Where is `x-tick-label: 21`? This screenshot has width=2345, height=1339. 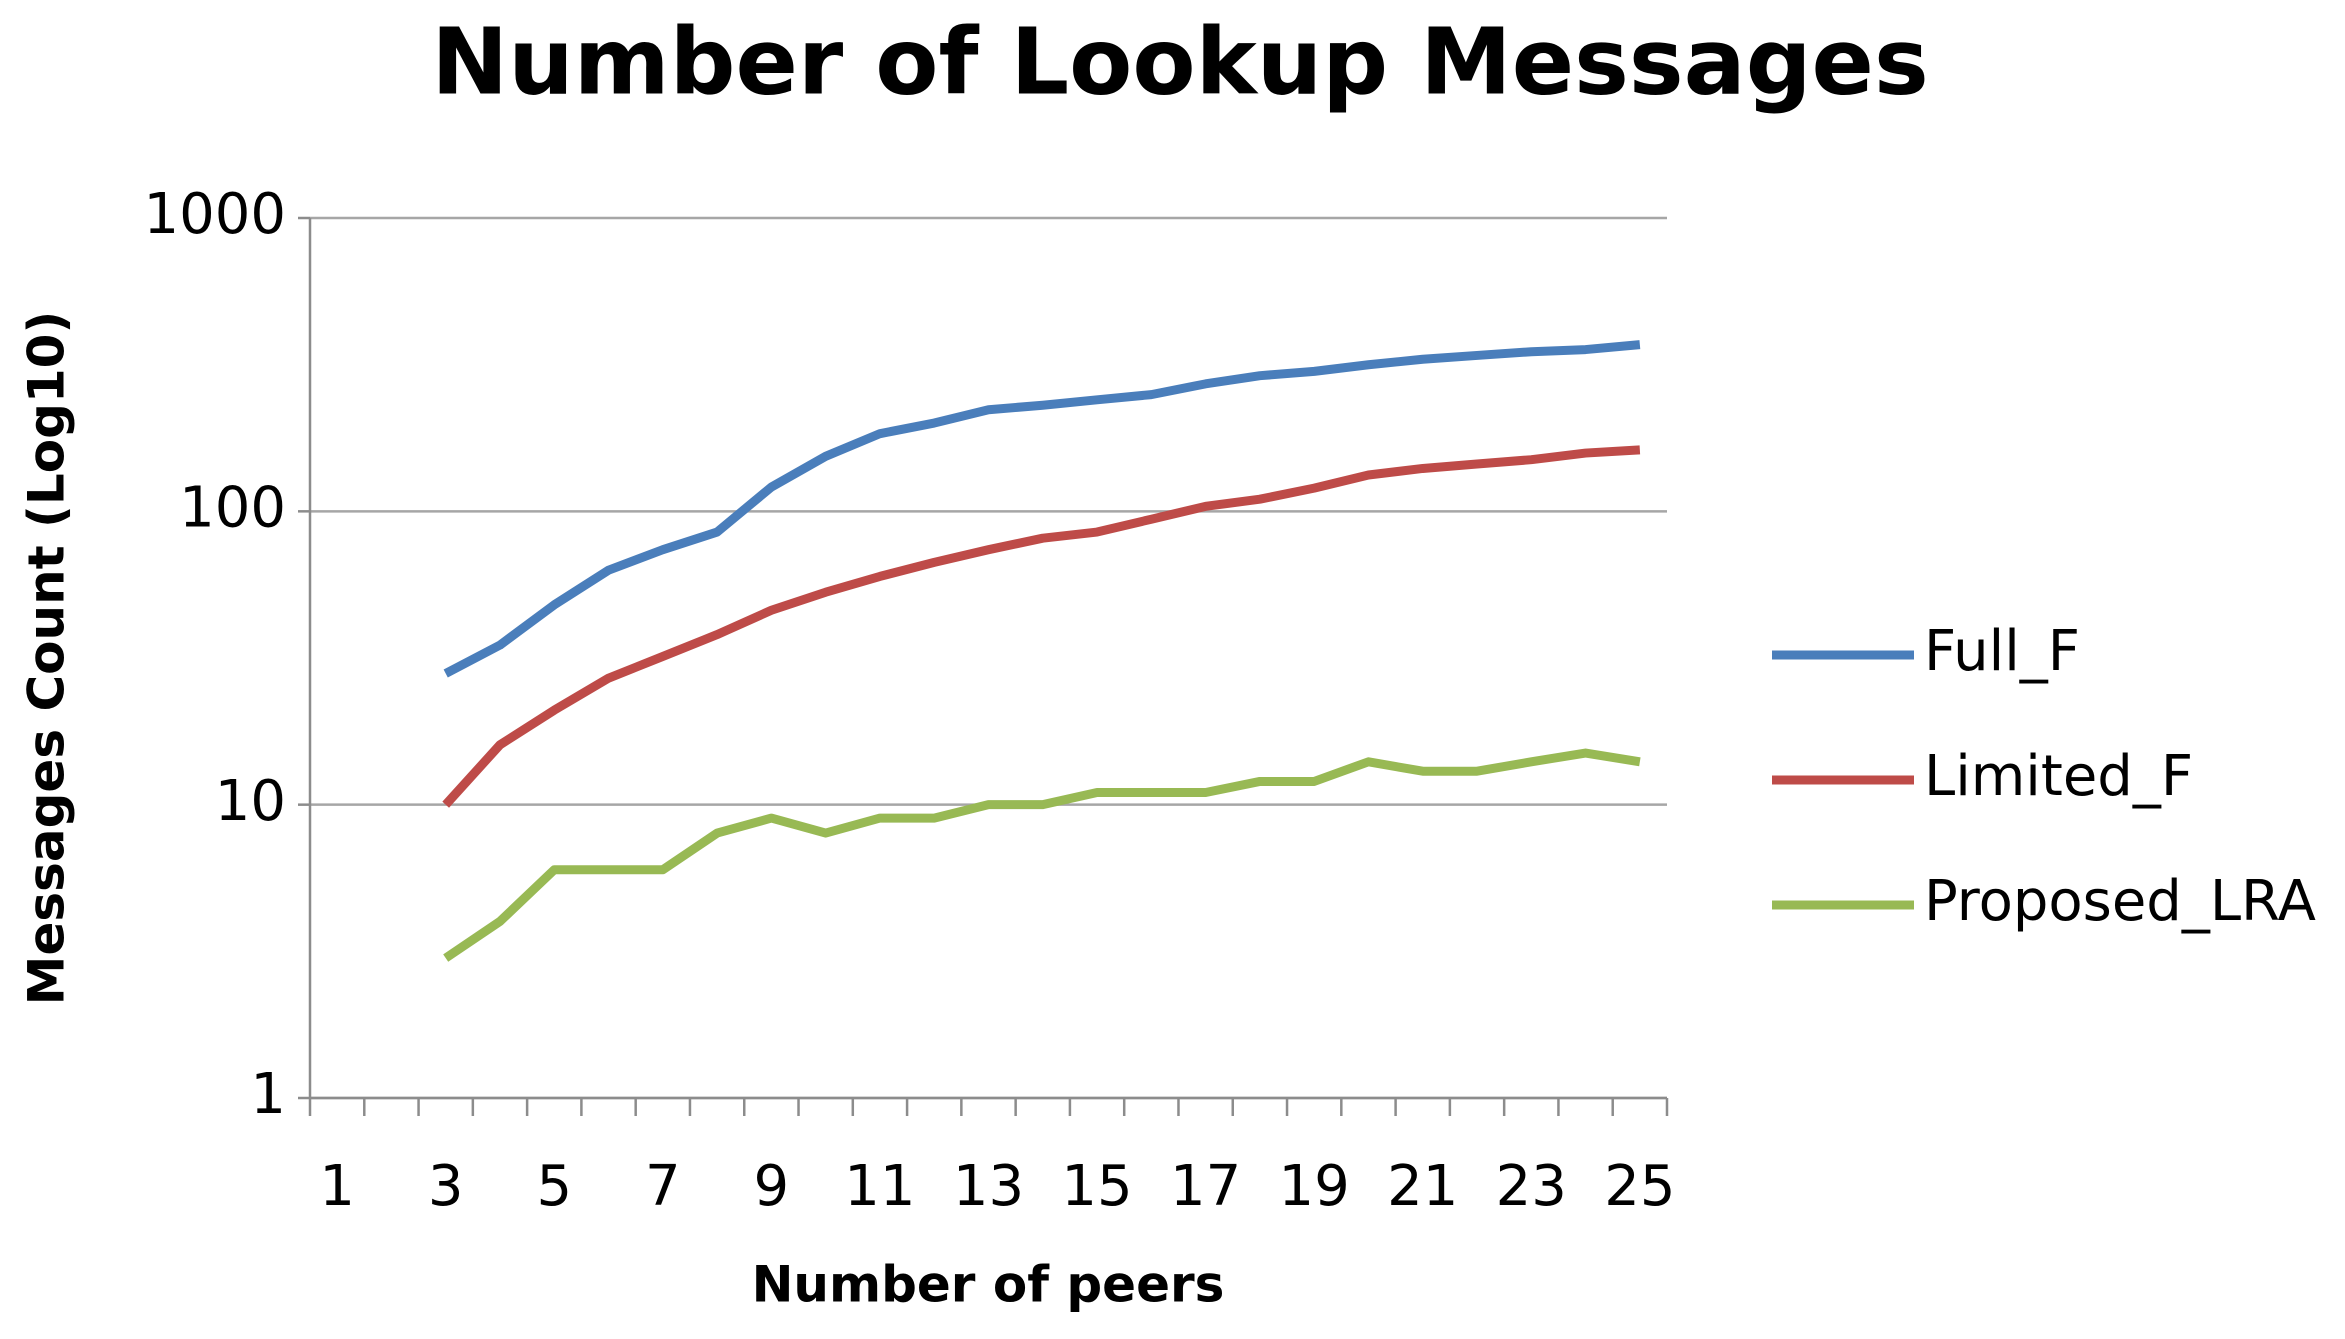
x-tick-label: 21 is located at coordinates (1422, 1186).